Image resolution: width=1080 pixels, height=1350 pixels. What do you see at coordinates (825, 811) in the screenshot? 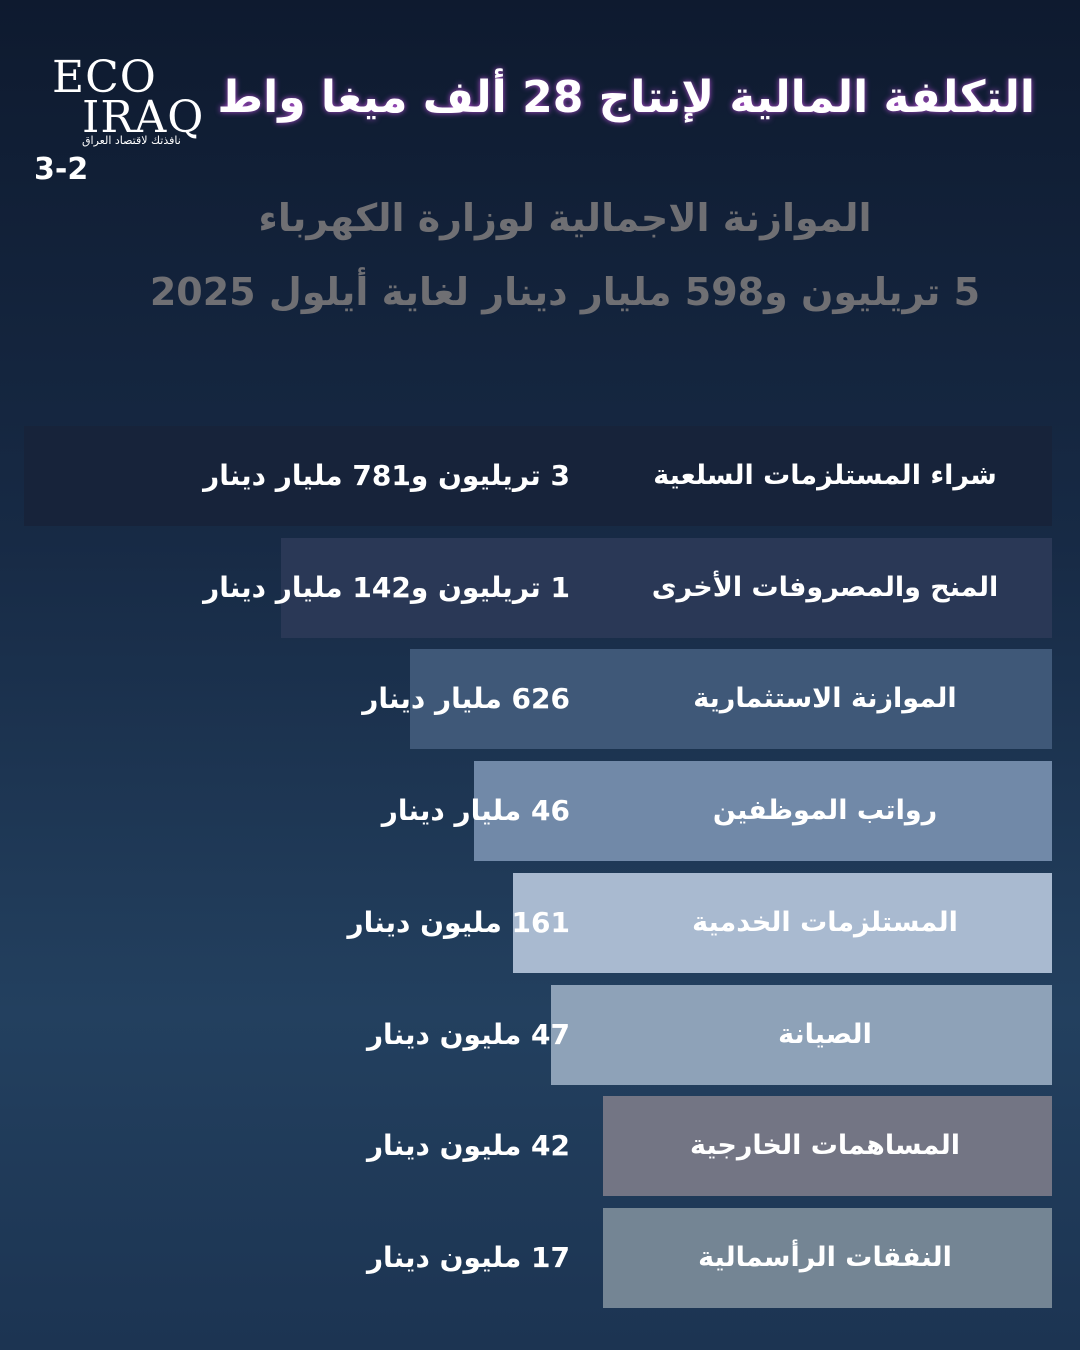
I see `row-label: رواتب الموظفين` at bounding box center [825, 811].